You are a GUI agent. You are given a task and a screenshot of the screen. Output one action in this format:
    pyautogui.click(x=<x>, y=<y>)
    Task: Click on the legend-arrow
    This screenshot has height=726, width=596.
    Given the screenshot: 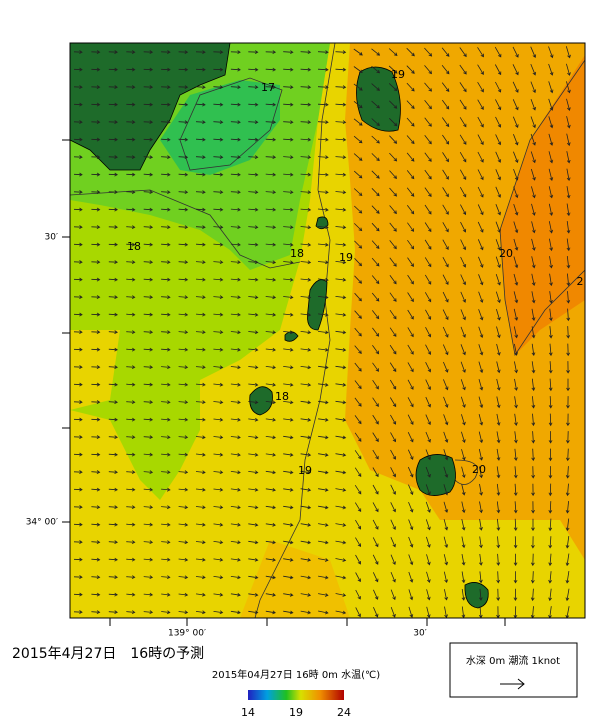 What is the action you would take?
    pyautogui.click(x=512, y=684)
    